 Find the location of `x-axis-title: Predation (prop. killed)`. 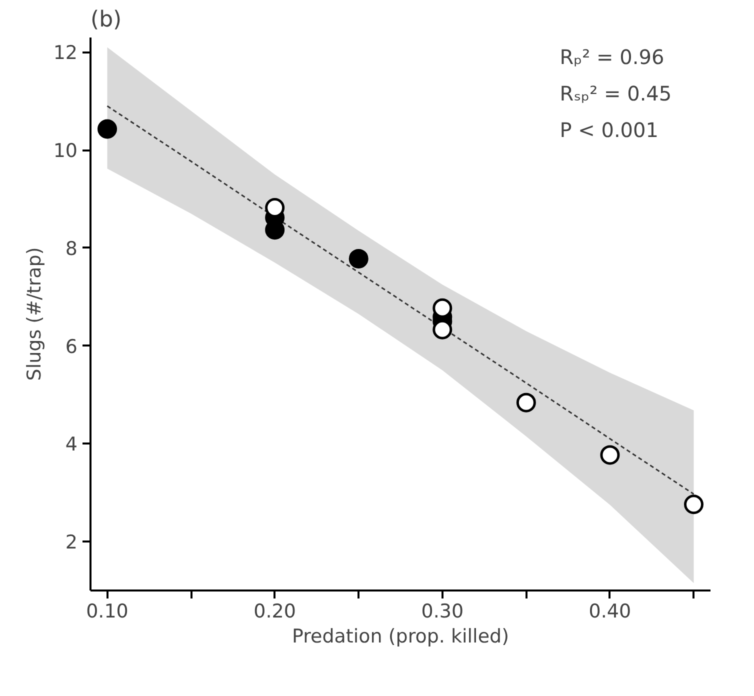

x-axis-title: Predation (prop. killed) is located at coordinates (400, 637).